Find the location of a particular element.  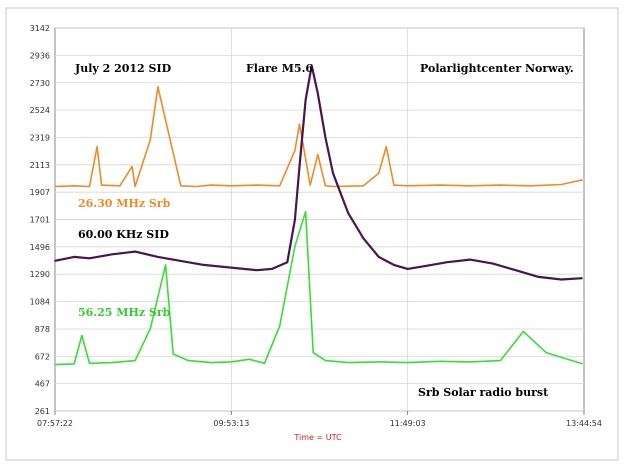

y-tick-label: 467 is located at coordinates (42, 384).